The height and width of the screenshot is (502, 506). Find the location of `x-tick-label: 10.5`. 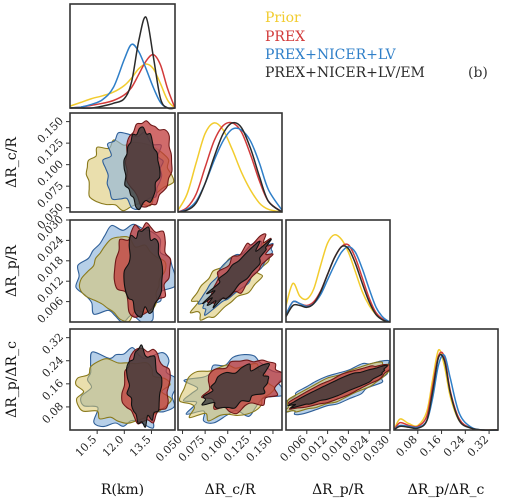

x-tick-label: 10.5 is located at coordinates (86, 446).